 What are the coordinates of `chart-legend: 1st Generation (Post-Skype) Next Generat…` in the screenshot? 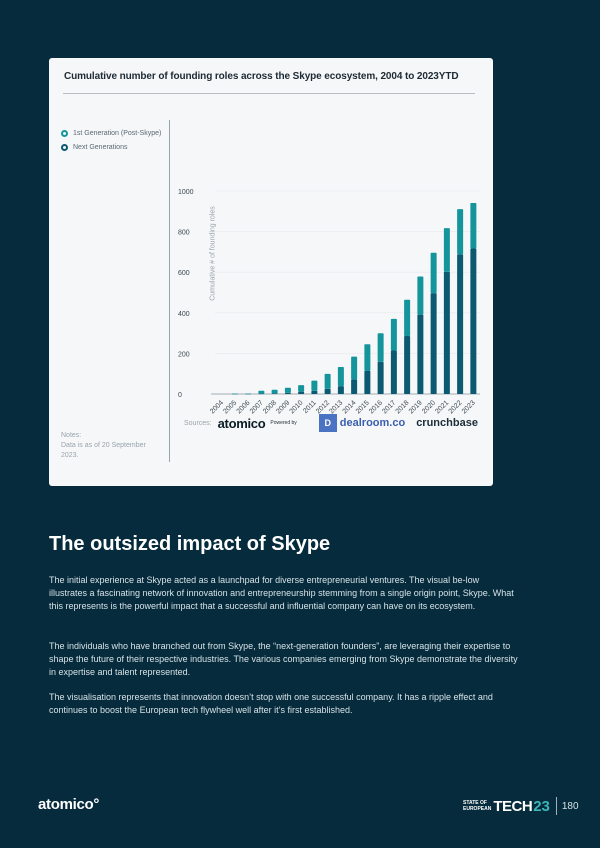 It's located at (111, 140).